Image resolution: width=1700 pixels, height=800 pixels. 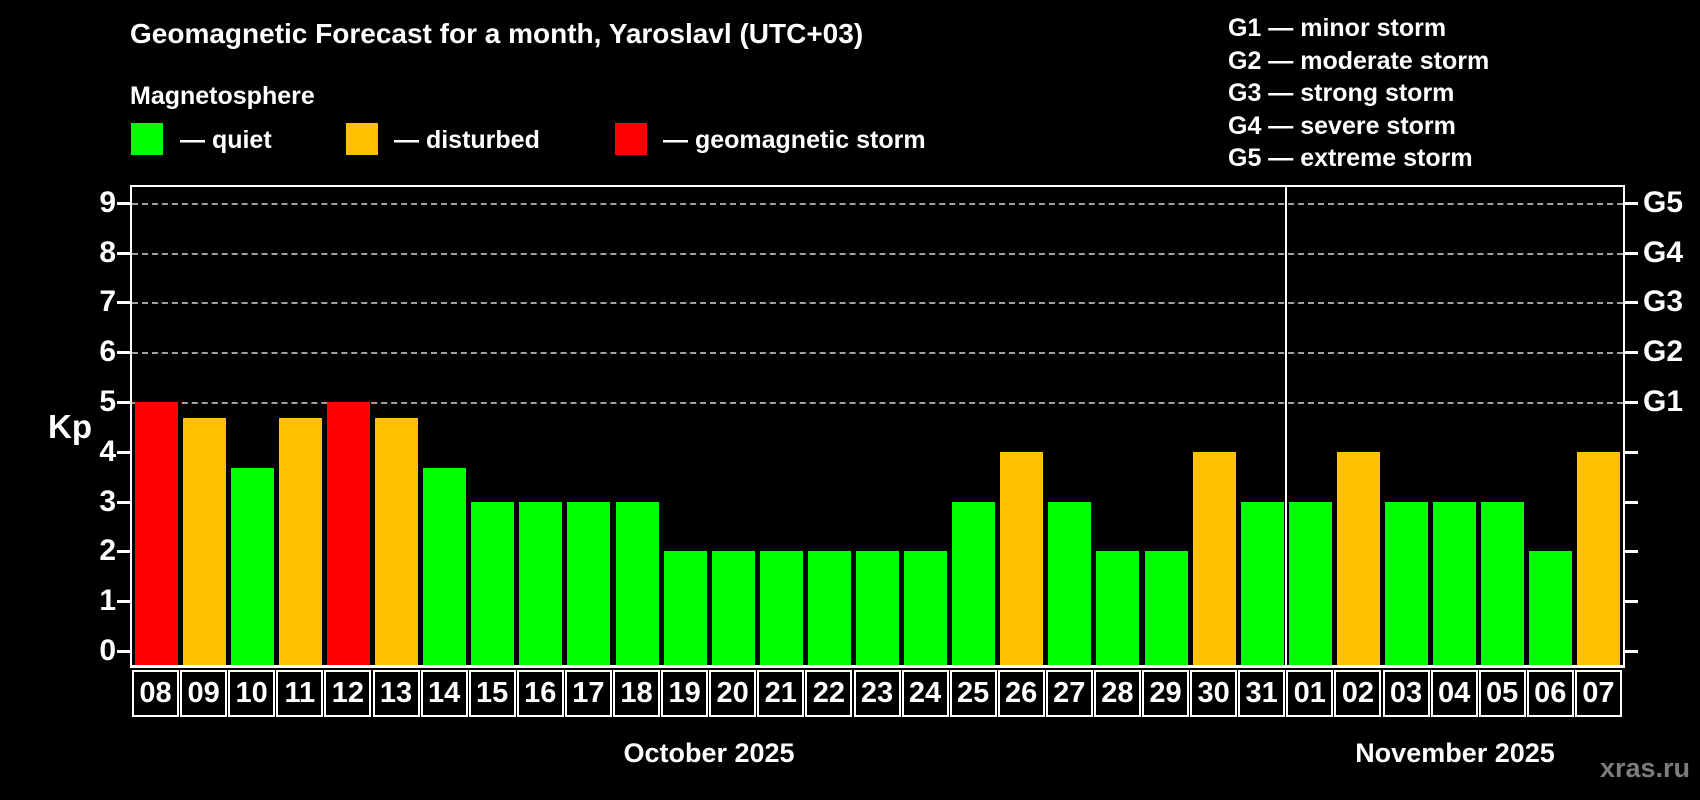 I want to click on g-axis-label-G1: G1, so click(x=1663, y=401).